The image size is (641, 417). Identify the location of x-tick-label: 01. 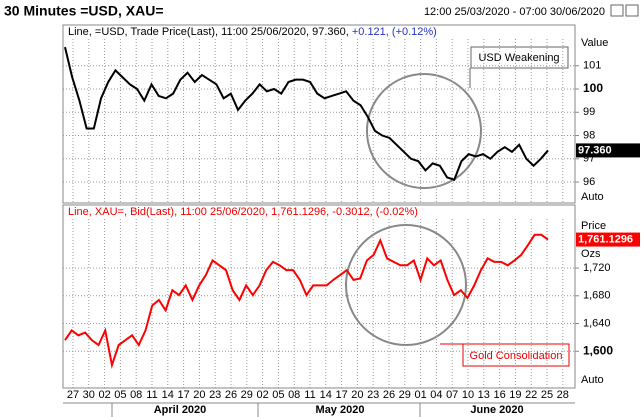
(420, 395).